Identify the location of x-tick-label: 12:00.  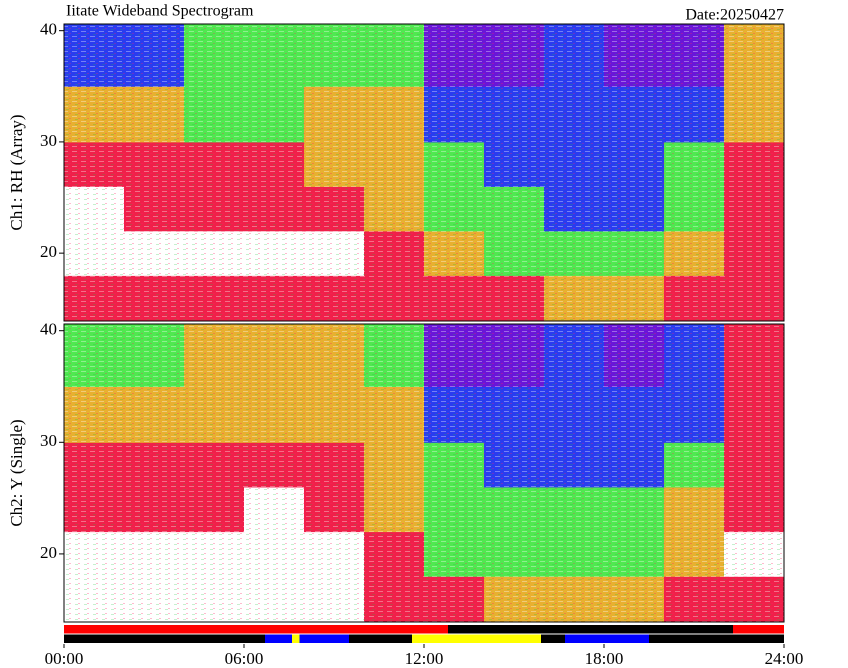
(424, 658).